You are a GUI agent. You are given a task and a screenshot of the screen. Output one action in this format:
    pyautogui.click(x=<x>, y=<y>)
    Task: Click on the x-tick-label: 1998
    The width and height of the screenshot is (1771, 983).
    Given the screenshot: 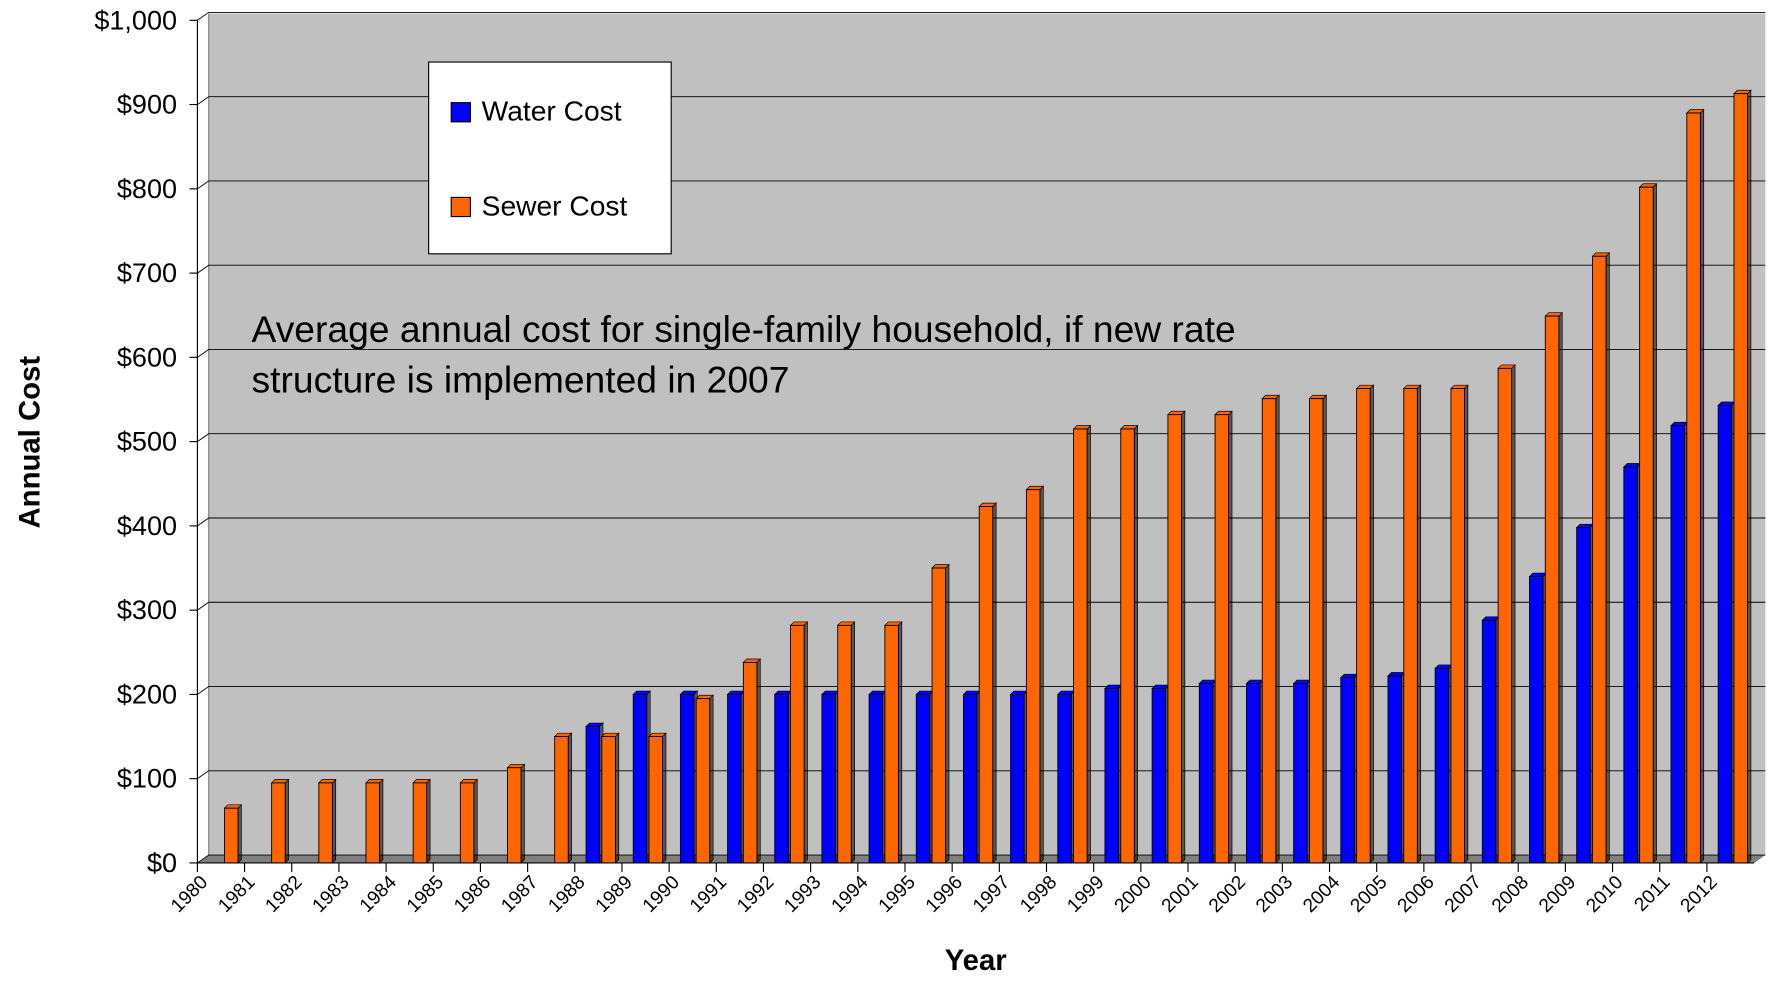 What is the action you would take?
    pyautogui.click(x=1038, y=894)
    